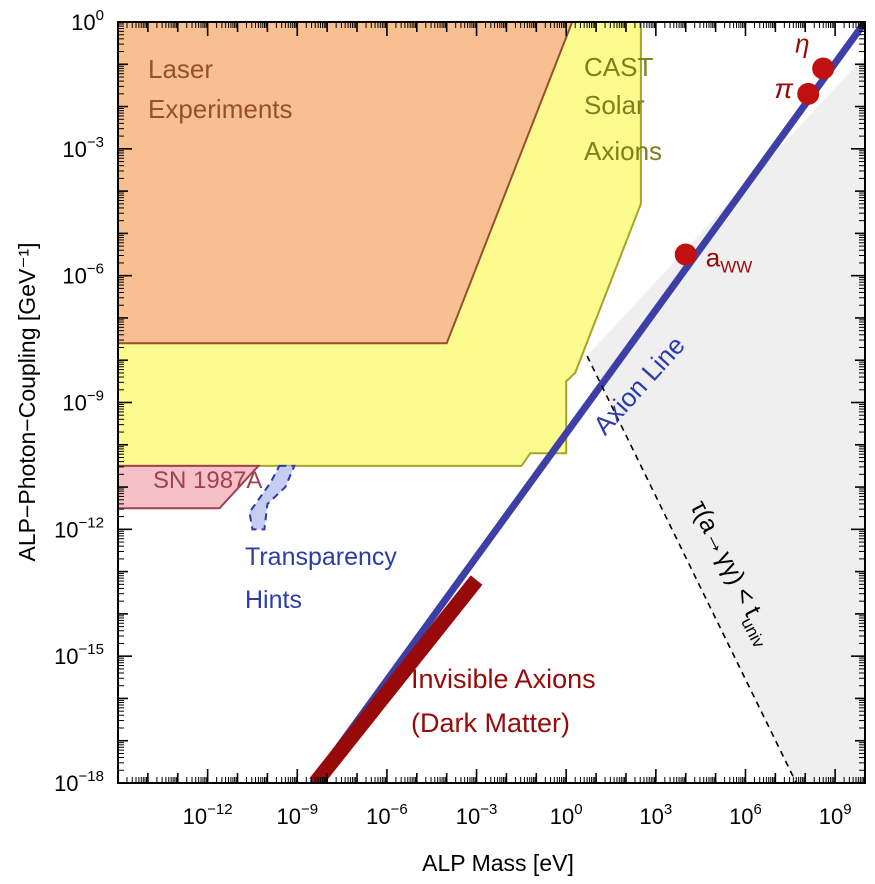 Image resolution: width=875 pixels, height=884 pixels. I want to click on label-pi: π, so click(784, 88).